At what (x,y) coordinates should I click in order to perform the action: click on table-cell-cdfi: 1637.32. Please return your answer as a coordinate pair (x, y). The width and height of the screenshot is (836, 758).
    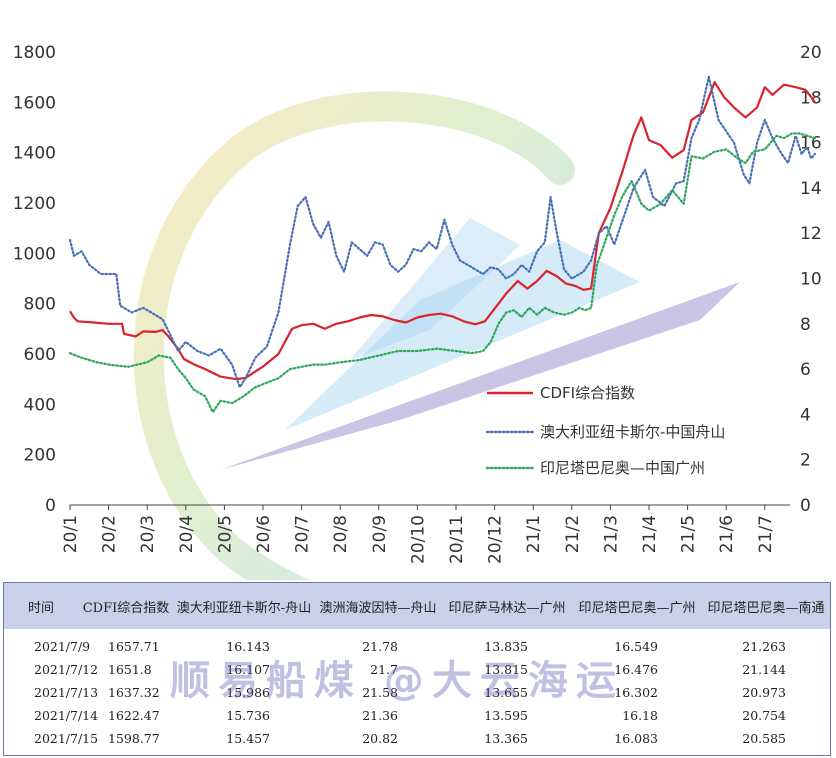
    Looking at the image, I should click on (134, 692).